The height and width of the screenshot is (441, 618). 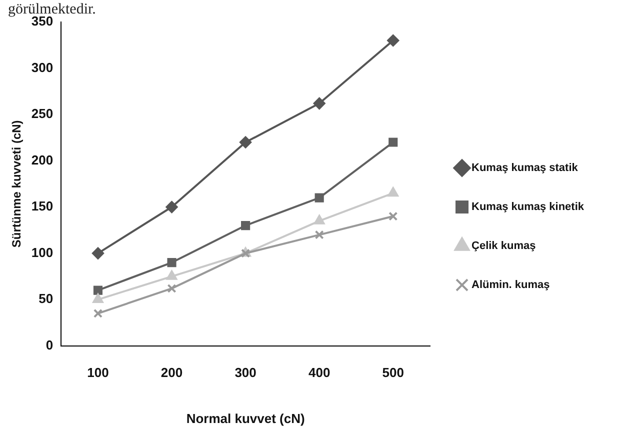 What do you see at coordinates (50, 344) in the screenshot?
I see `y-tick-label: 0` at bounding box center [50, 344].